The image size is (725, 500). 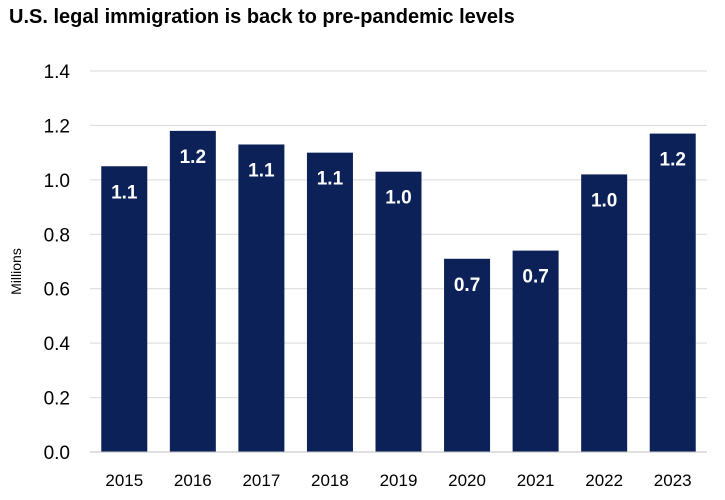 I want to click on x-tick-label-2020: 2020, so click(x=467, y=480).